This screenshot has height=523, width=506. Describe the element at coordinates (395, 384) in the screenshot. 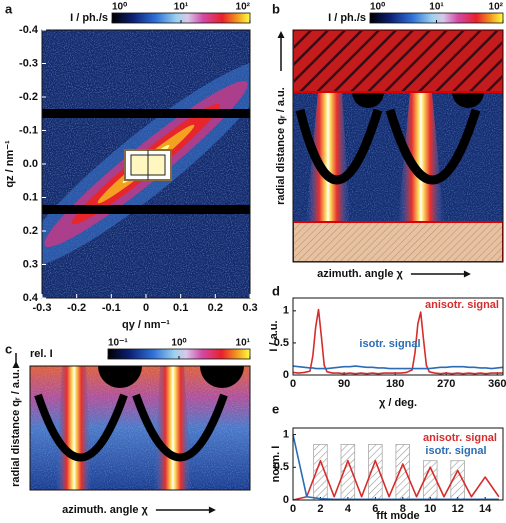

I see `x-tick-label: 180` at that location.